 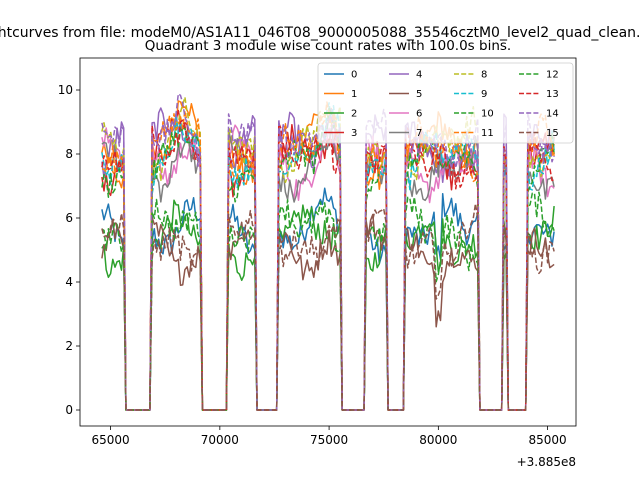 I want to click on legend-label-15: 15, so click(x=552, y=133).